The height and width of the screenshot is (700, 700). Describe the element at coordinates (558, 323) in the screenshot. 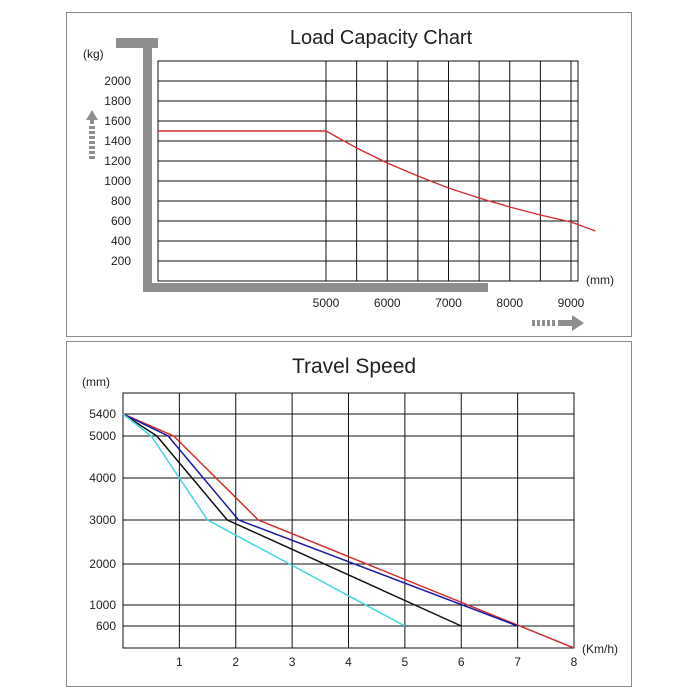

I see `x-axis-right-arrow-icon` at that location.